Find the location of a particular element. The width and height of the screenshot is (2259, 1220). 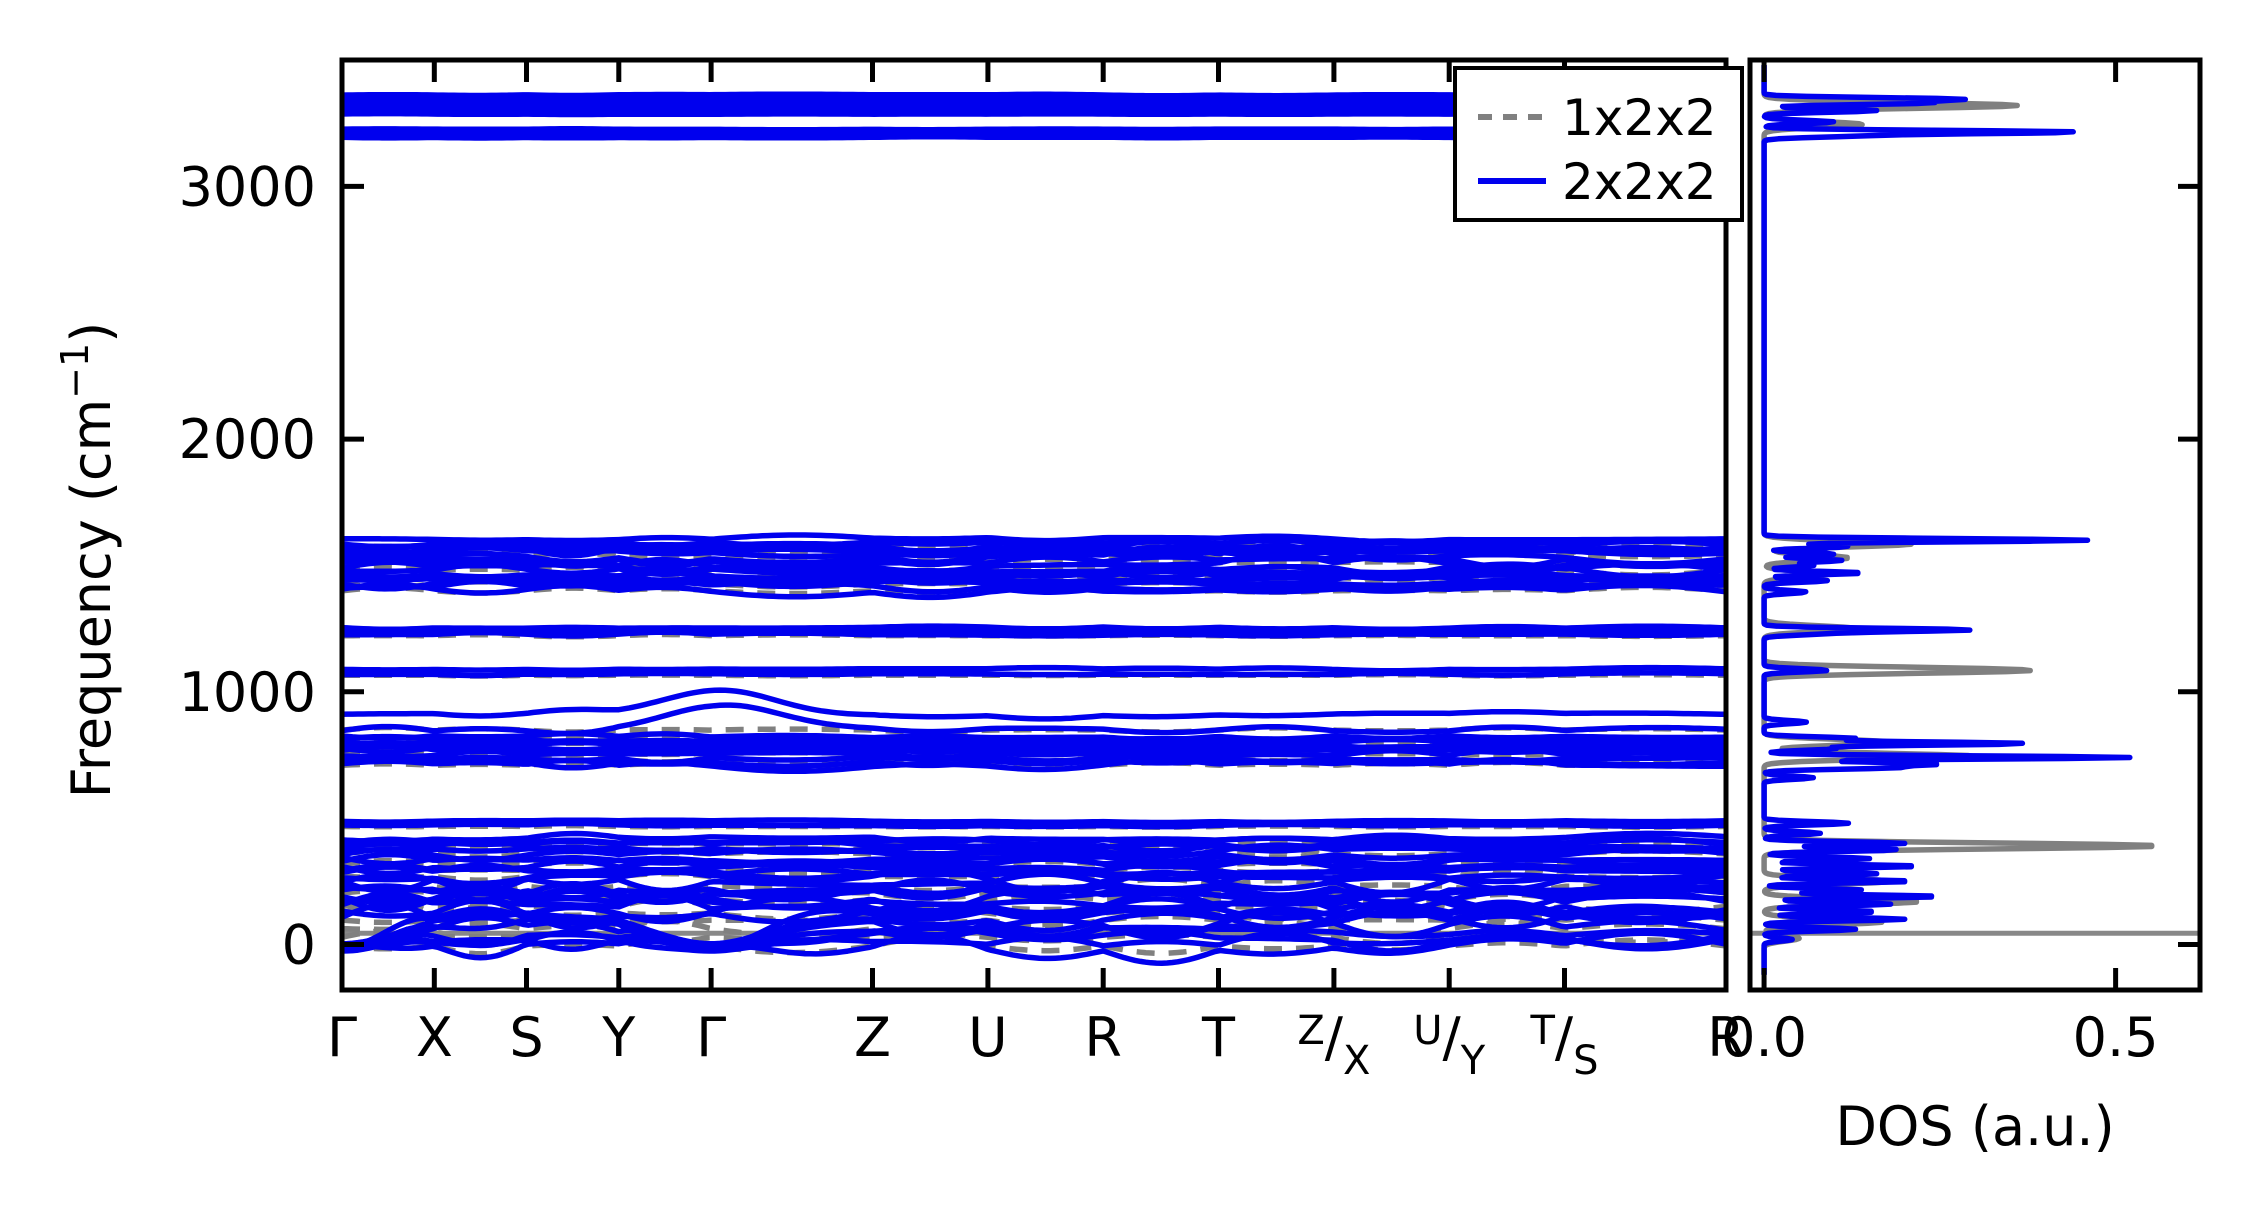

band-curve-1x2x2 is located at coordinates (1034, 946).